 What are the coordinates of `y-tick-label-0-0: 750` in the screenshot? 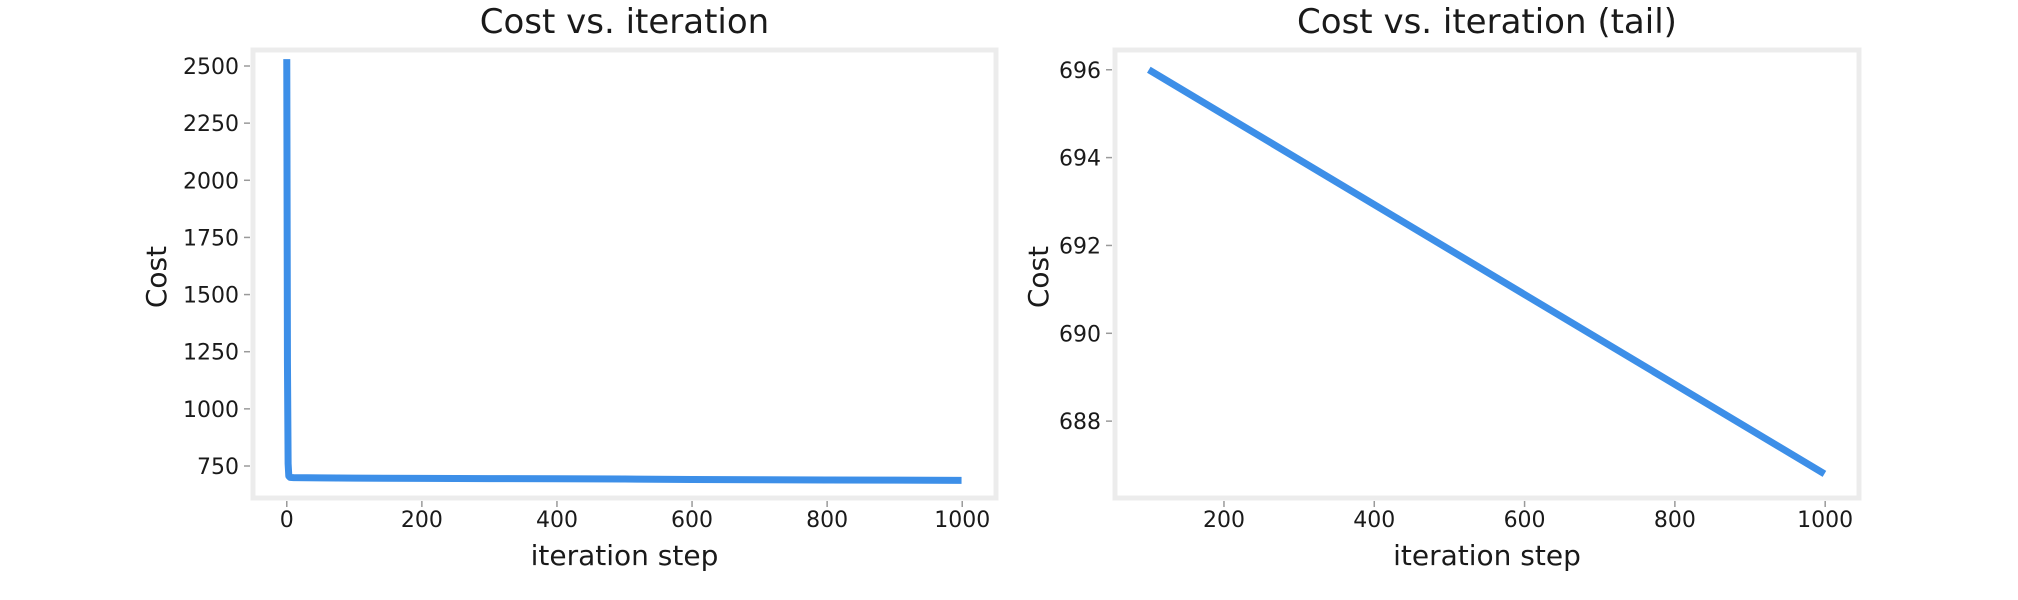 It's located at (218, 467).